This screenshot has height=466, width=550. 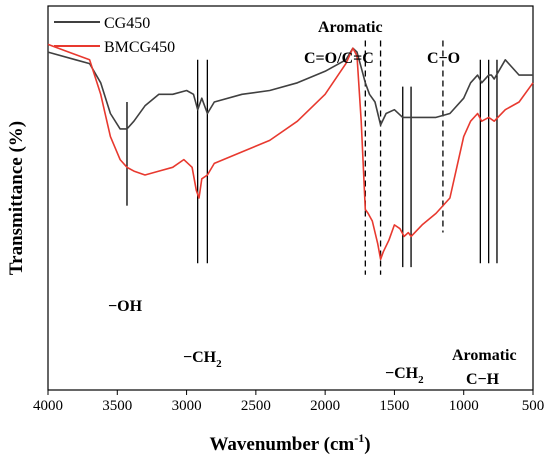 What do you see at coordinates (187, 406) in the screenshot?
I see `x-tick-label: 3000` at bounding box center [187, 406].